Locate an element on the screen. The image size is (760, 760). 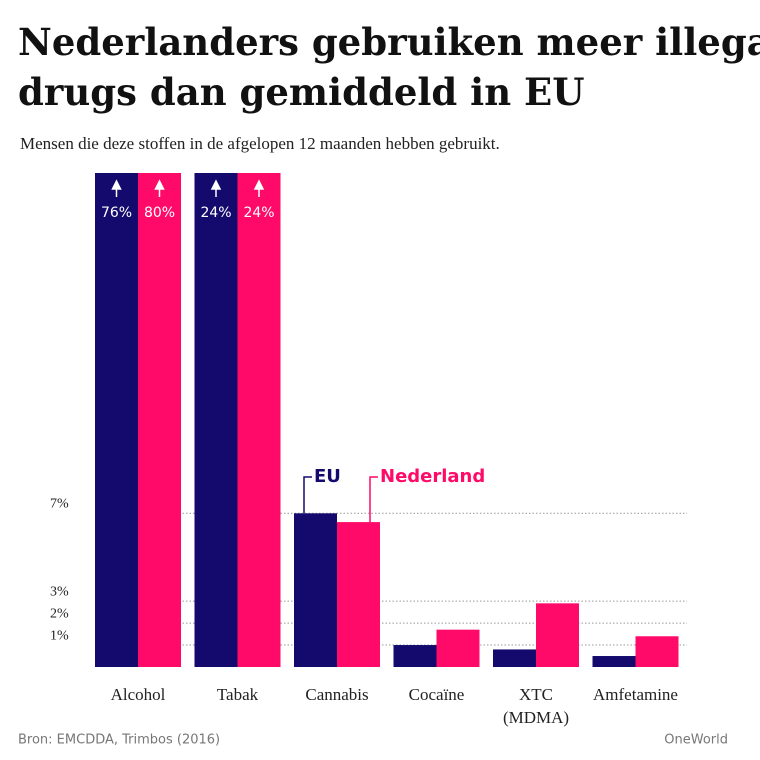
legend-label: Nederland is located at coordinates (432, 476).